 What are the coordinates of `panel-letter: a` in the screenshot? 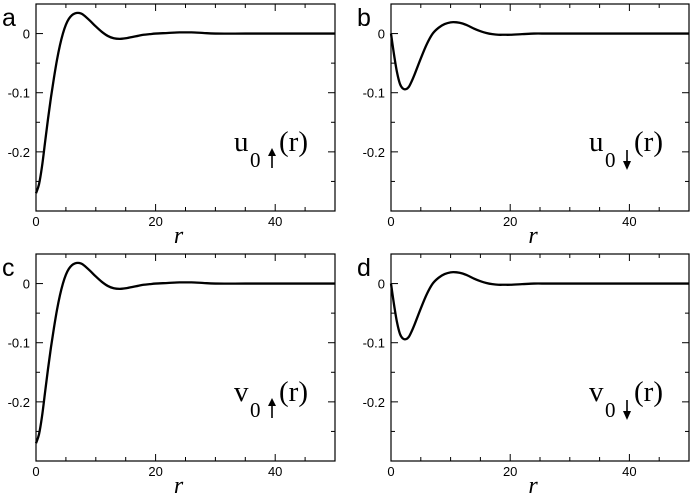 It's located at (9, 18).